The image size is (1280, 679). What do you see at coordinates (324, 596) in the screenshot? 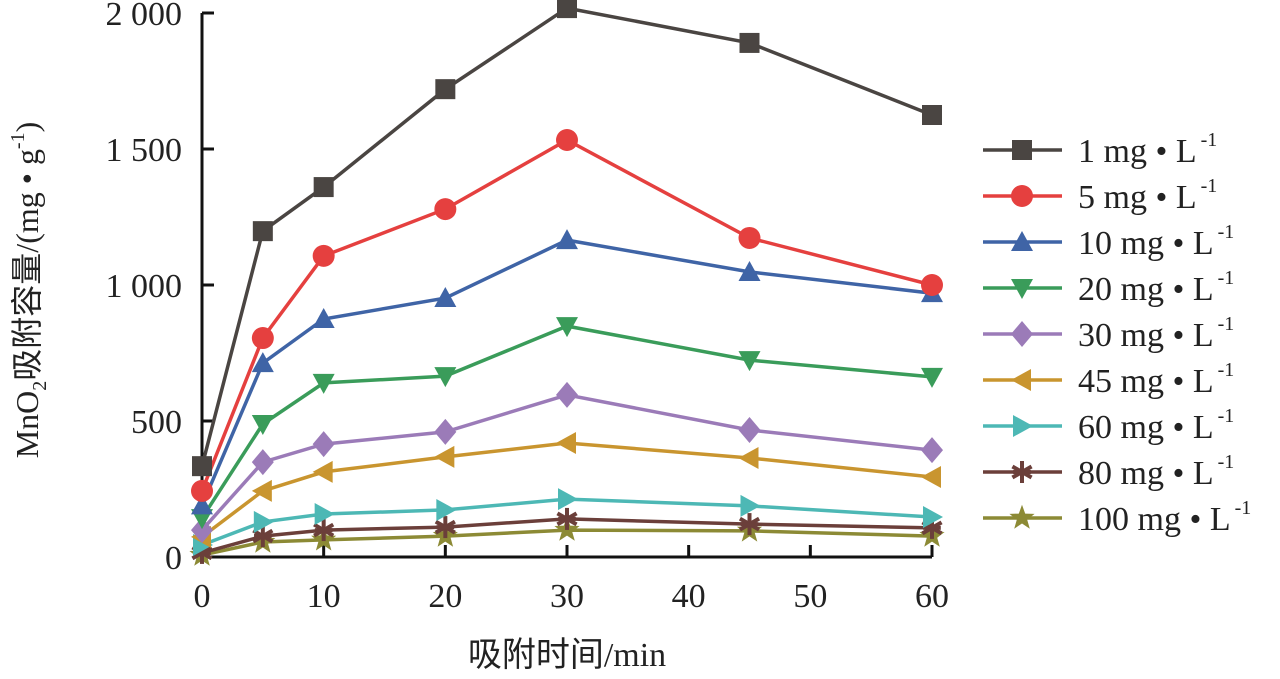
I see `x-tick-label: 10` at bounding box center [324, 596].